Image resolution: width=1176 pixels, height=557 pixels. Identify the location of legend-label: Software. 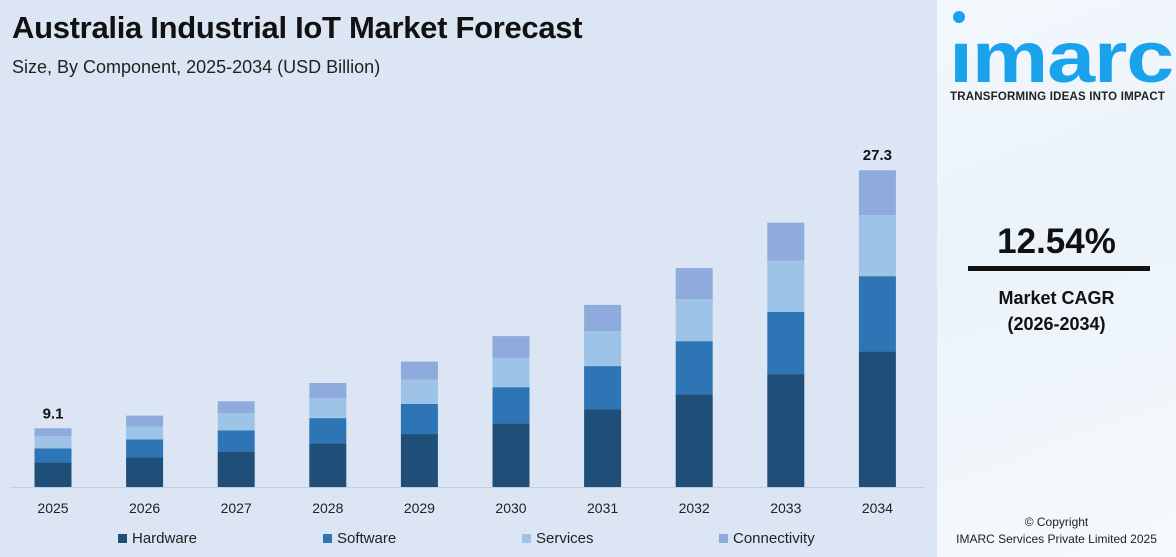
(367, 538).